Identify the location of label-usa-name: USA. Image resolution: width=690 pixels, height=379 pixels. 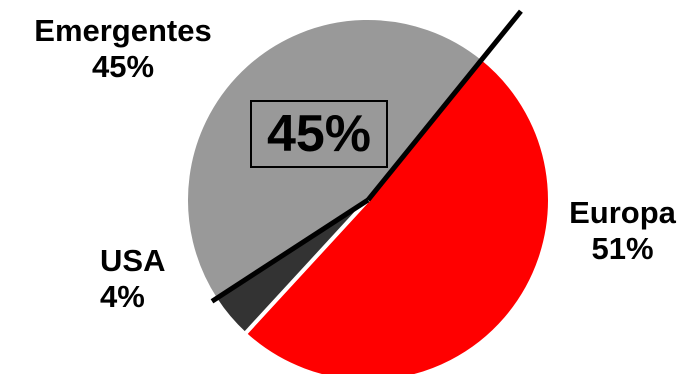
(133, 260).